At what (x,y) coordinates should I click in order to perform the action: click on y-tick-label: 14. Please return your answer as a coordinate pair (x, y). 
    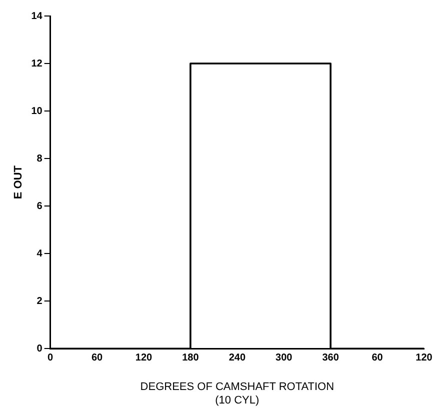
    Looking at the image, I should click on (37, 16).